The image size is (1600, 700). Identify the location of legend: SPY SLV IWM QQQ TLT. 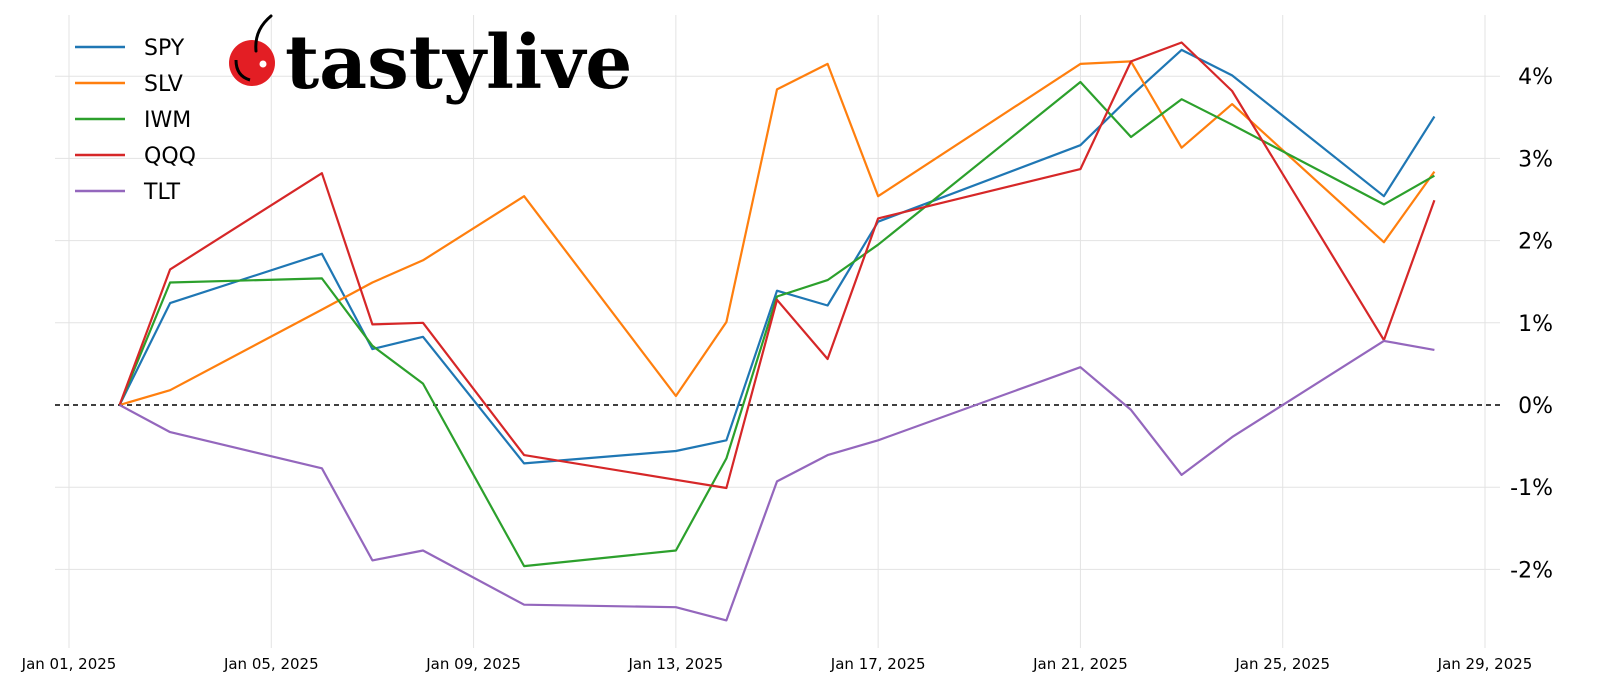
(135, 120).